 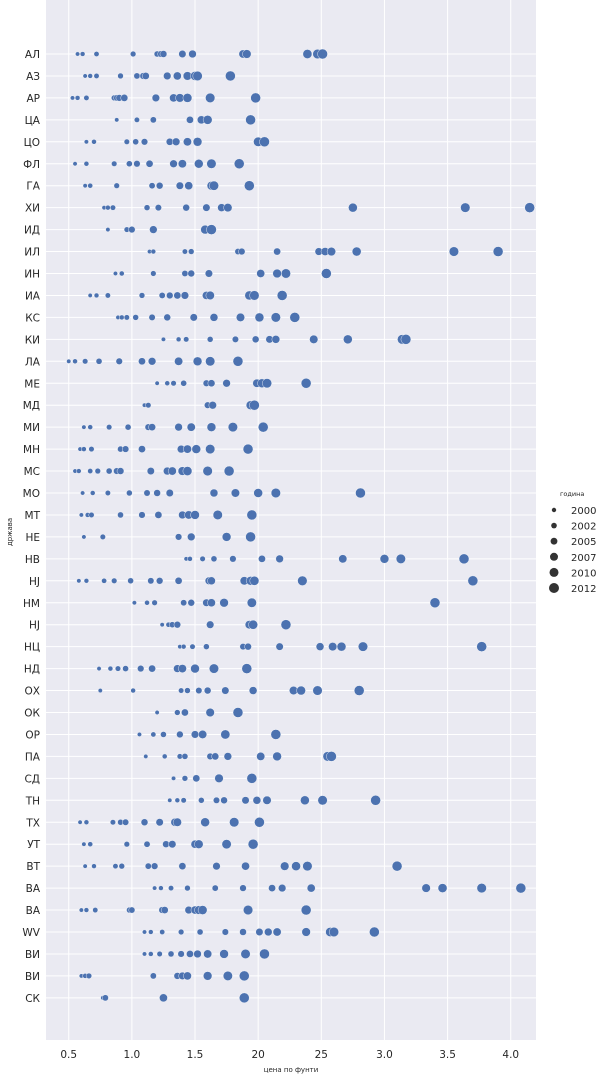 I want to click on y-tick-label: НД, so click(x=32, y=670).